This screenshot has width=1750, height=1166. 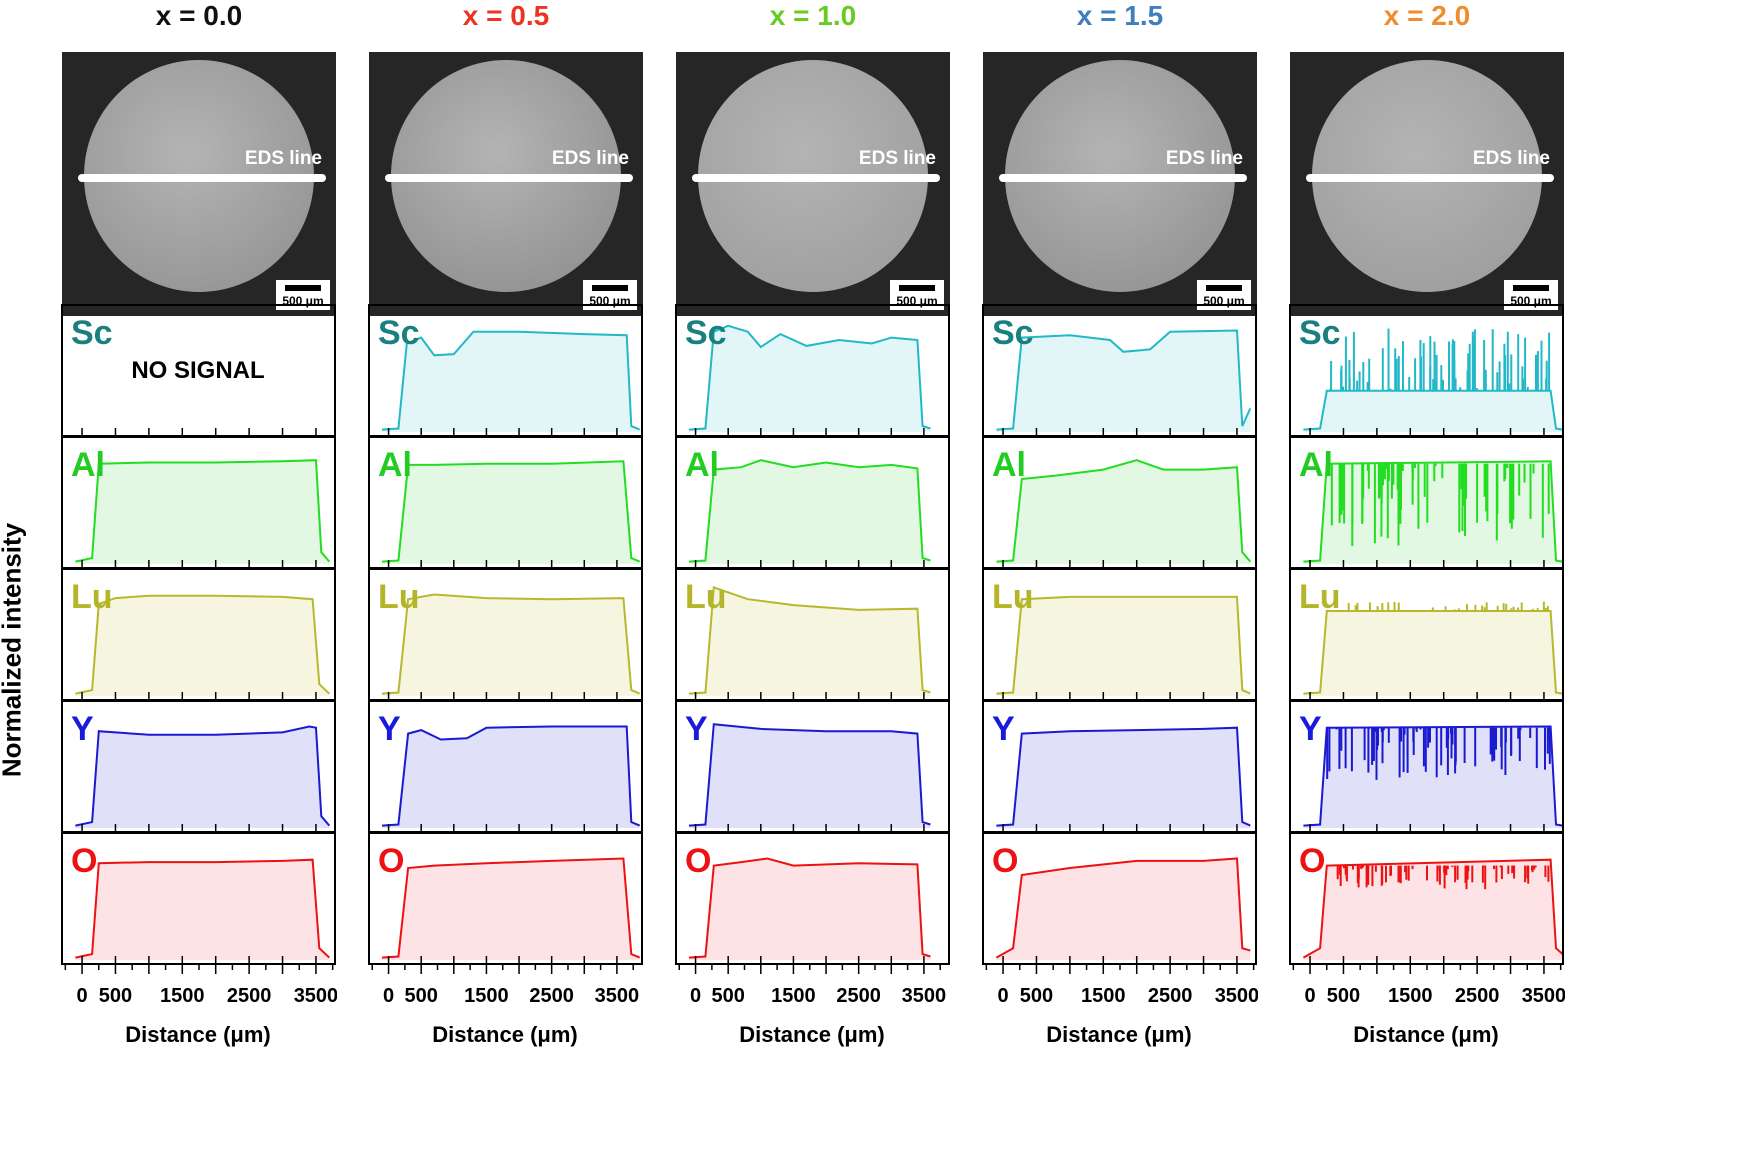 I want to click on sem-image-0: EDS line 500 μm, so click(x=199, y=184).